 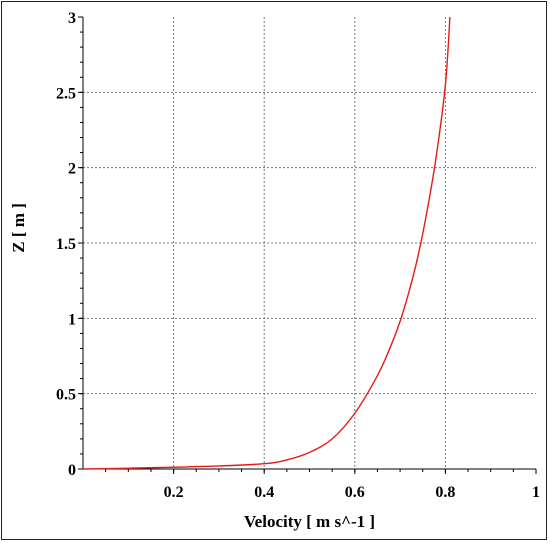 I want to click on x-tick-label: 0.4, so click(x=264, y=492).